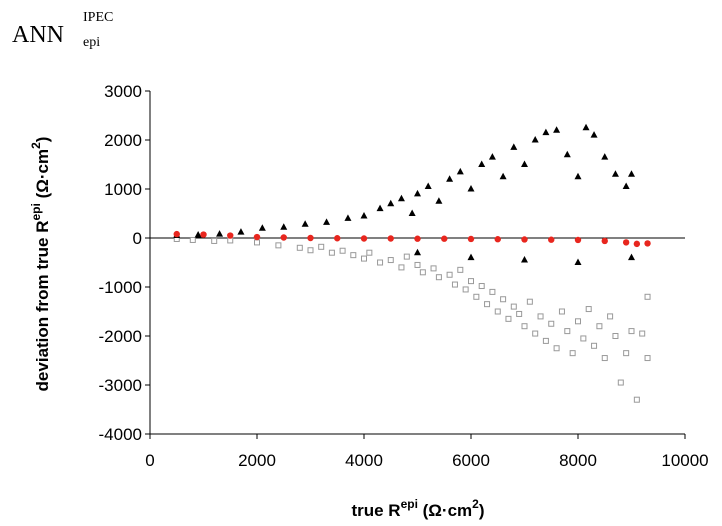 This screenshot has height=526, width=722. What do you see at coordinates (120, 385) in the screenshot?
I see `y-tick-label: -3000` at bounding box center [120, 385].